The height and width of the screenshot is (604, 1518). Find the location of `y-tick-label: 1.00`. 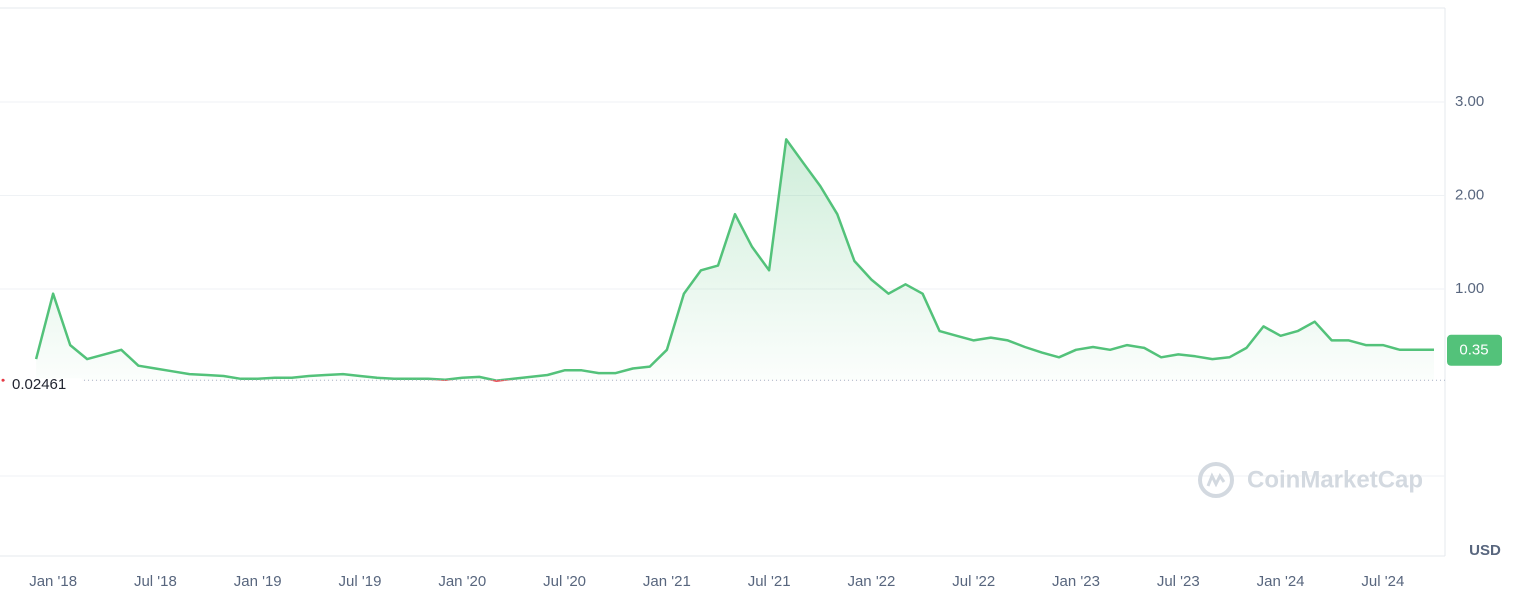

y-tick-label: 1.00 is located at coordinates (1469, 288).